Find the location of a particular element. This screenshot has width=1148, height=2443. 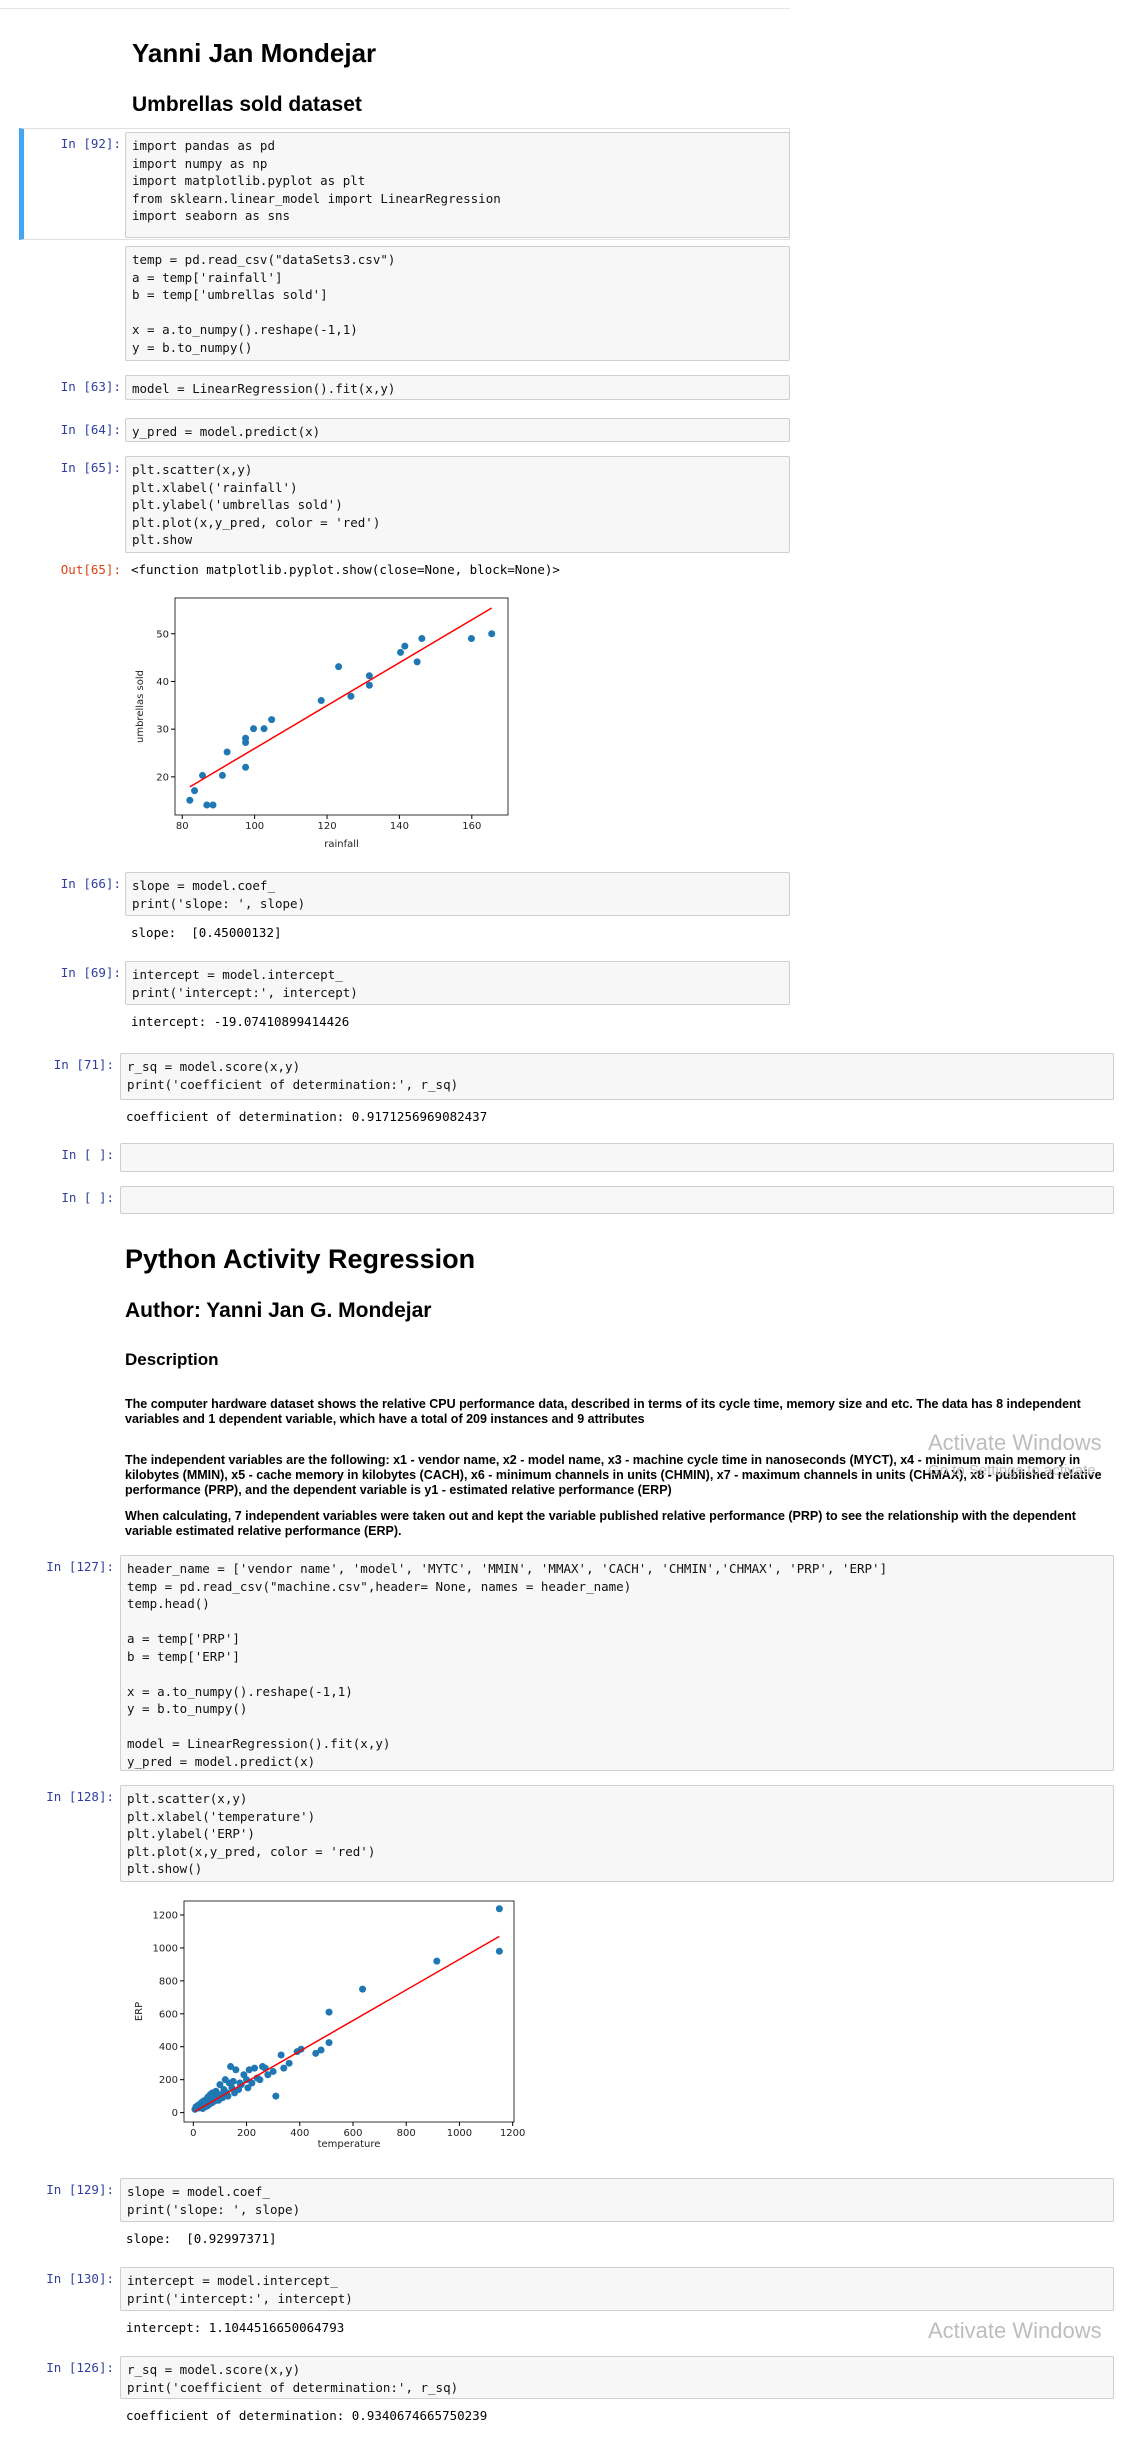

x-tick-label: 400 is located at coordinates (299, 2133).